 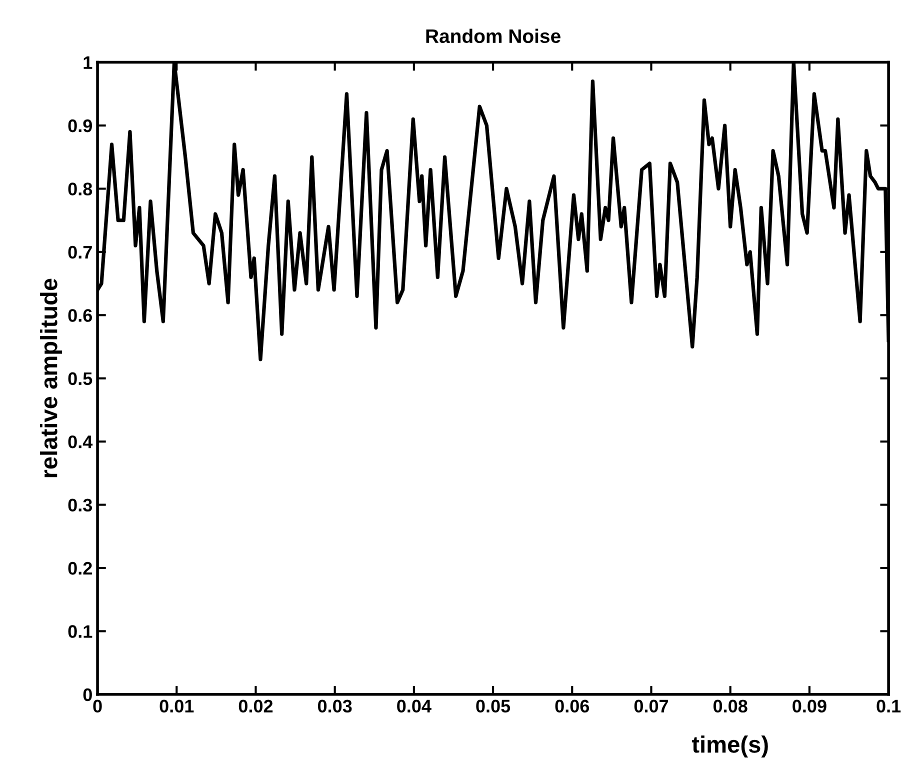 What do you see at coordinates (730, 706) in the screenshot?
I see `x-tick-label: 0.08` at bounding box center [730, 706].